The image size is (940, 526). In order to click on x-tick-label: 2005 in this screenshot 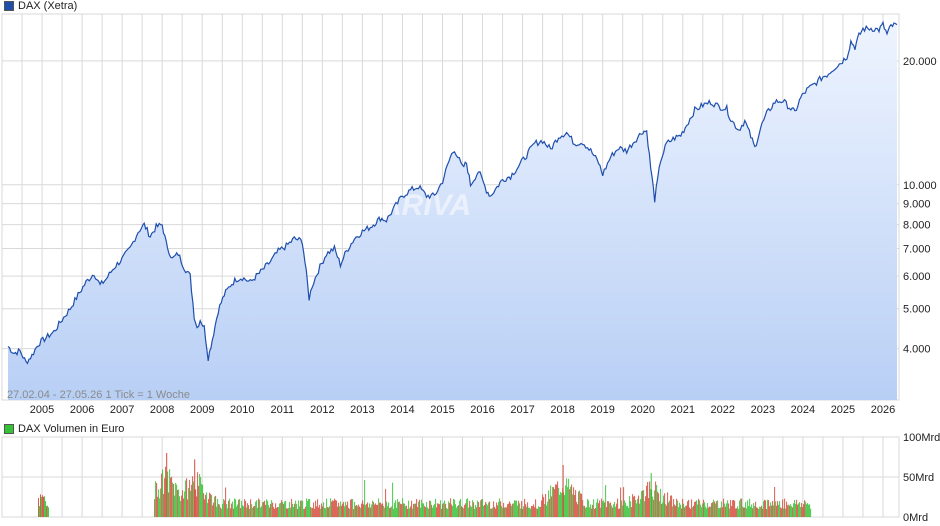, I will do `click(42, 410)`.